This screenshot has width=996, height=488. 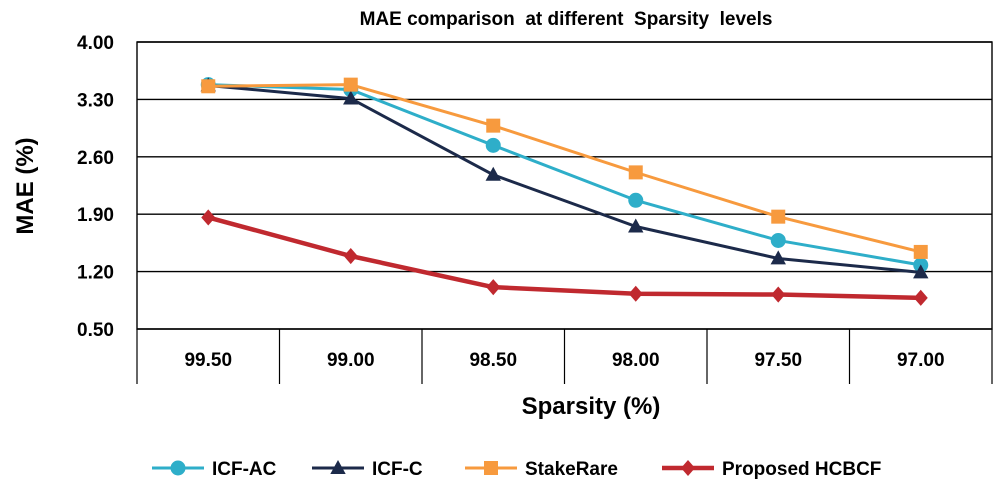 I want to click on y-tick-label: 3.30, so click(x=95, y=100).